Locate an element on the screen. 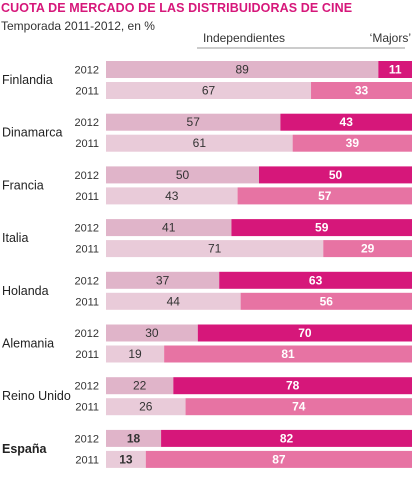 The image size is (414, 485). value-label-majors: 82 is located at coordinates (287, 438).